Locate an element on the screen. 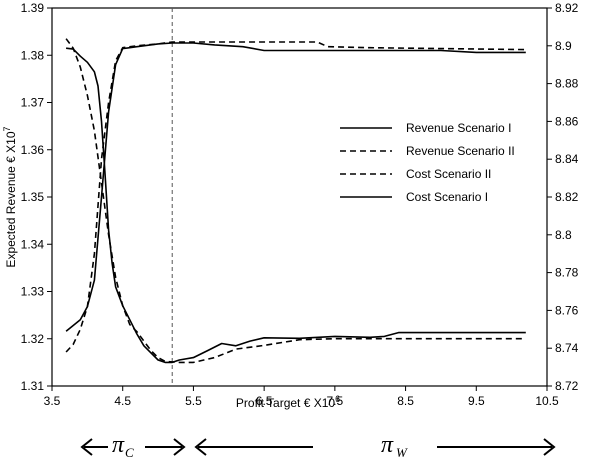  x-axis-ticks: 3.5 4.5 5.5 6.5 7.5 8.5 9.5 10.5 is located at coordinates (301, 397).